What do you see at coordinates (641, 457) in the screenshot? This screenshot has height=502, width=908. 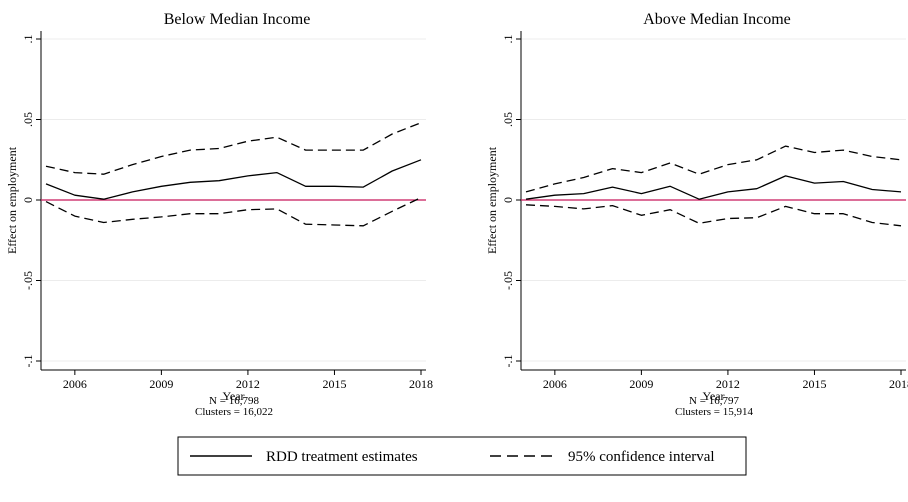 I see `legend-label-ci: 95% confidence interval` at bounding box center [641, 457].